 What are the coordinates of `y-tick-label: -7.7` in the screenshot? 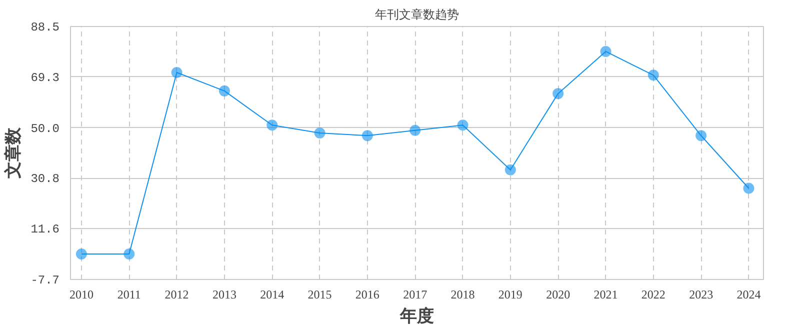 It's located at (45, 281).